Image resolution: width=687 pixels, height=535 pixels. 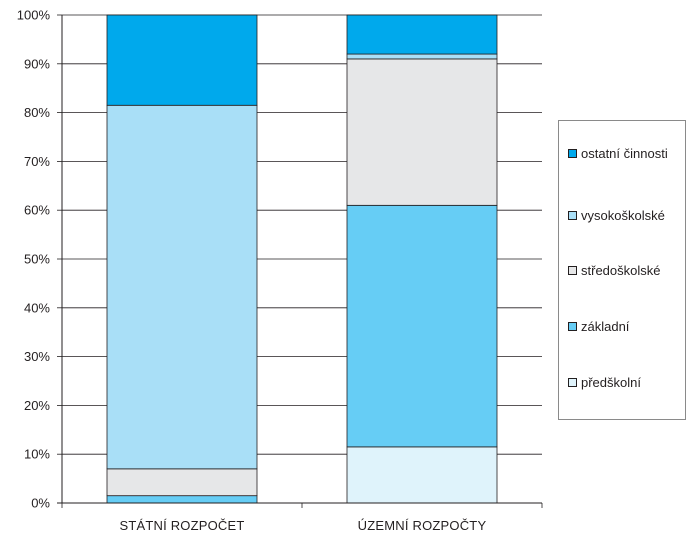 I want to click on y-tick-label: 40%, so click(x=37, y=307).